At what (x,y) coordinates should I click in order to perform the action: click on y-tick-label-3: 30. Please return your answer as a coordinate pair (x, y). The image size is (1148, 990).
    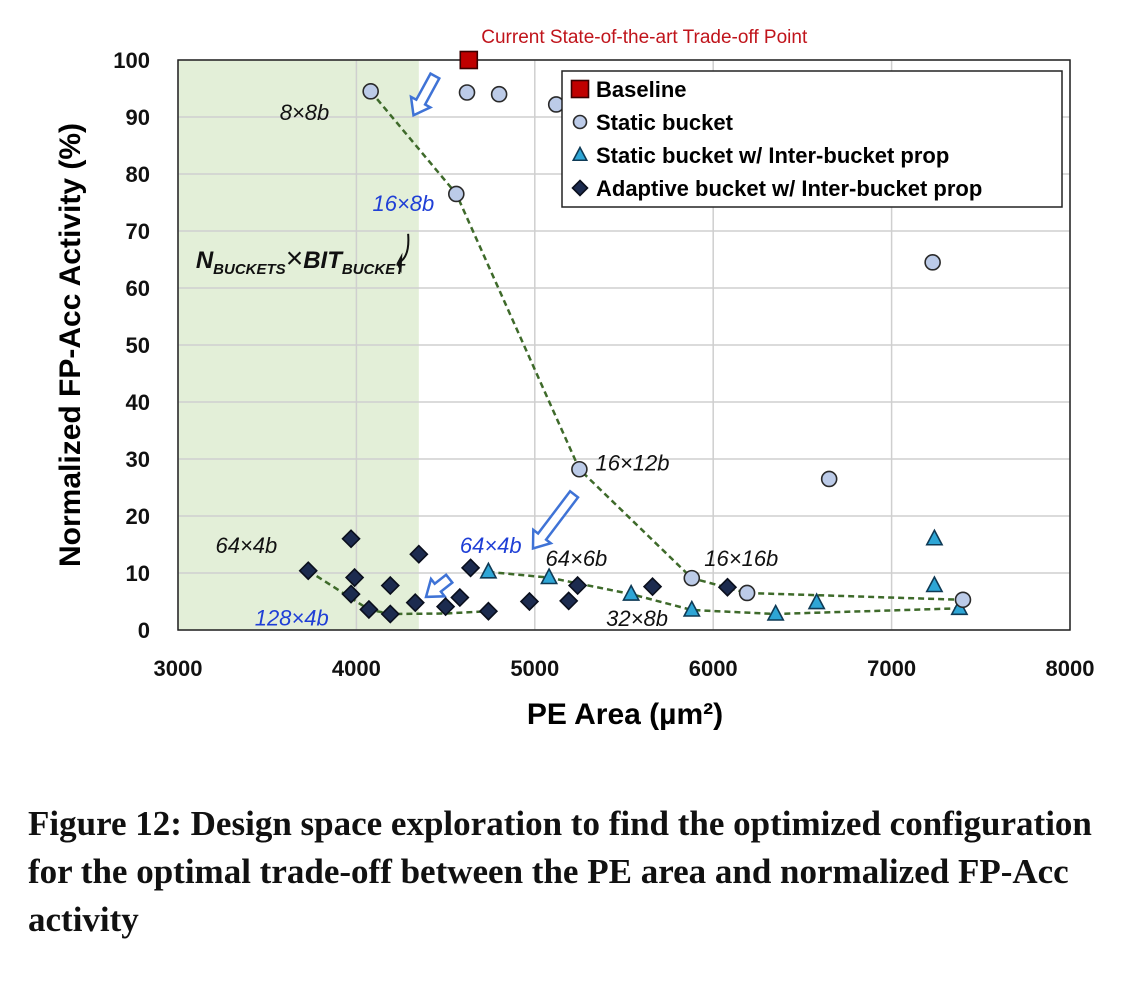
    Looking at the image, I should click on (138, 459).